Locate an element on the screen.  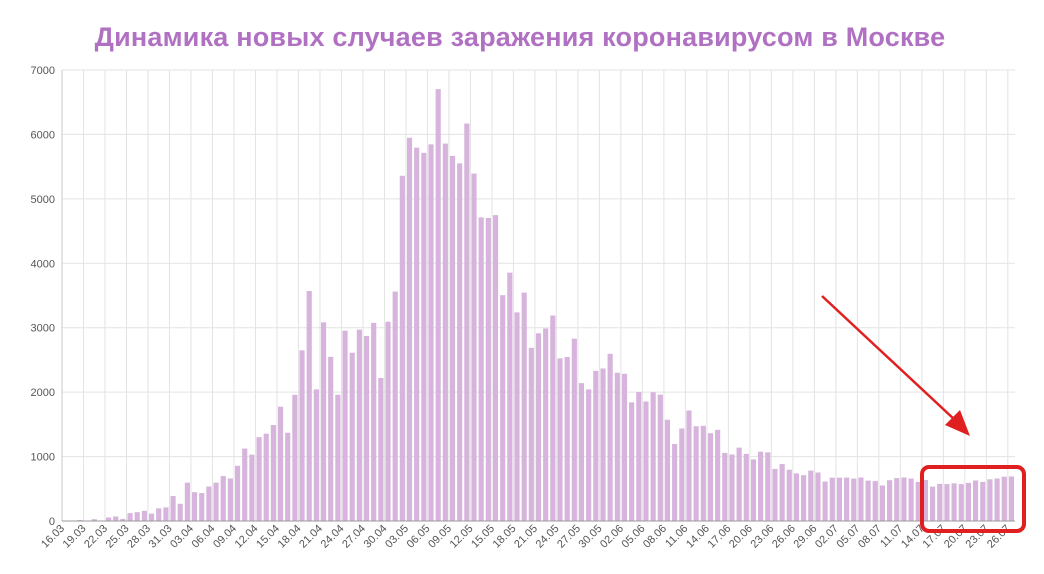
y-tick-label: 0 is located at coordinates (52, 522).